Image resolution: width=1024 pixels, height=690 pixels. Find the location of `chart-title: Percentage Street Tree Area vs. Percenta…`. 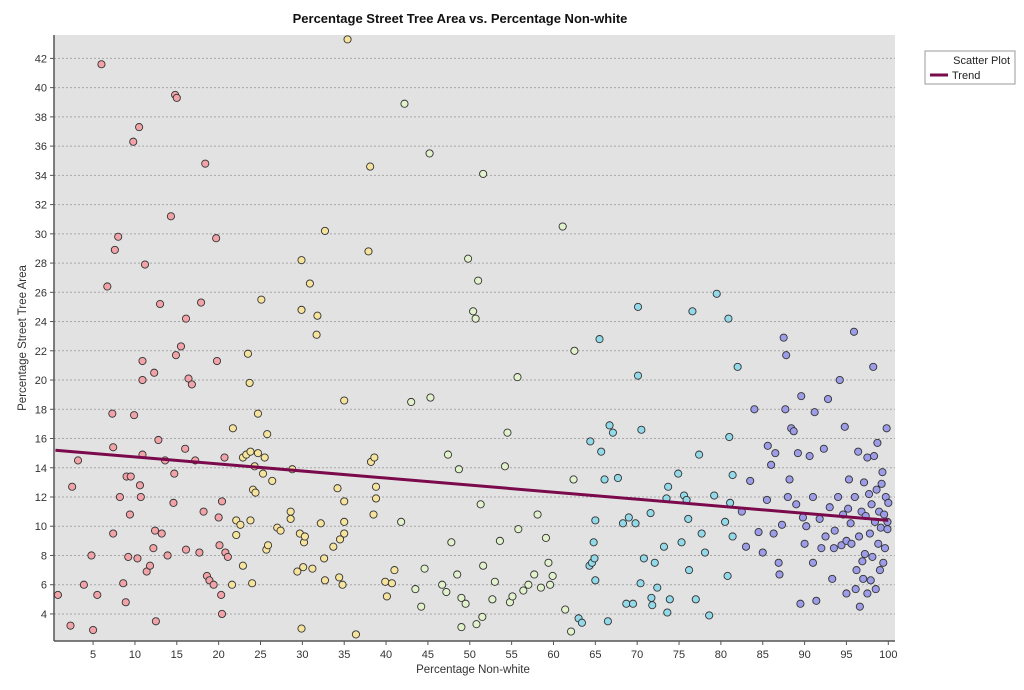

chart-title: Percentage Street Tree Area vs. Percenta… is located at coordinates (460, 18).